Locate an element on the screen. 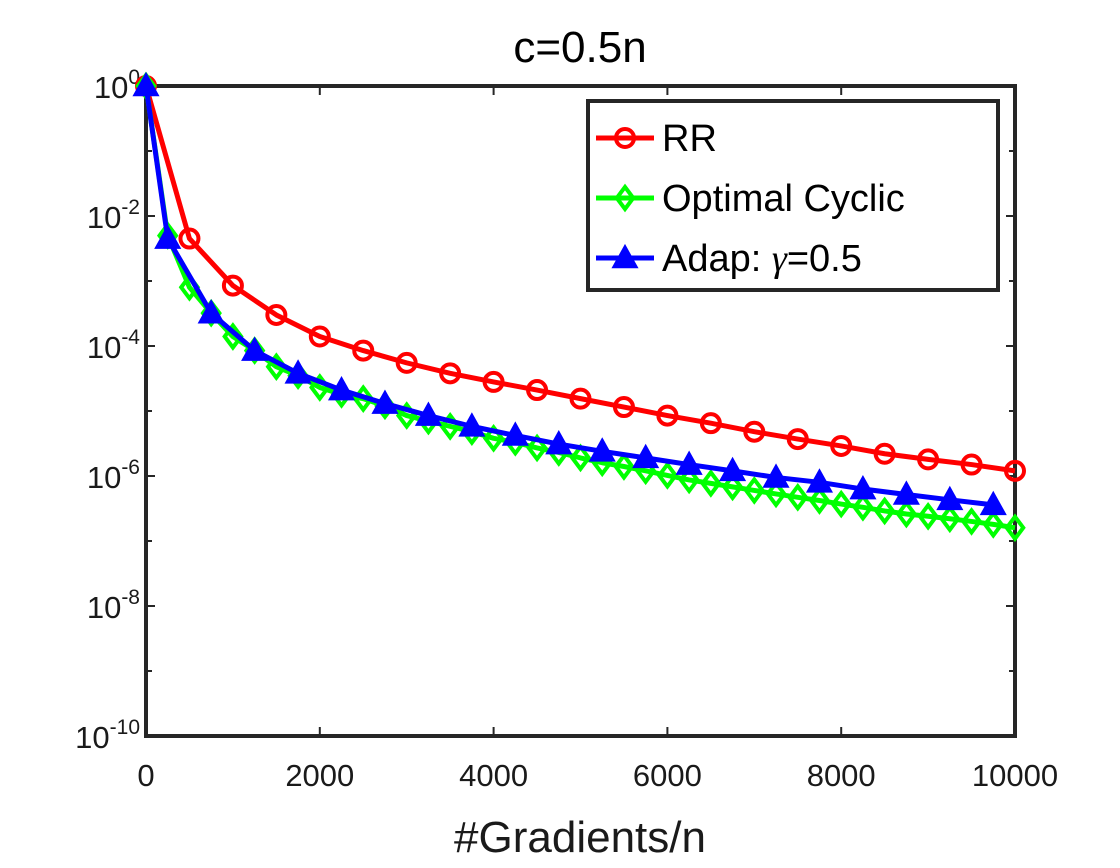  legend-marker-shape-optimal-cyclic is located at coordinates (625, 198).